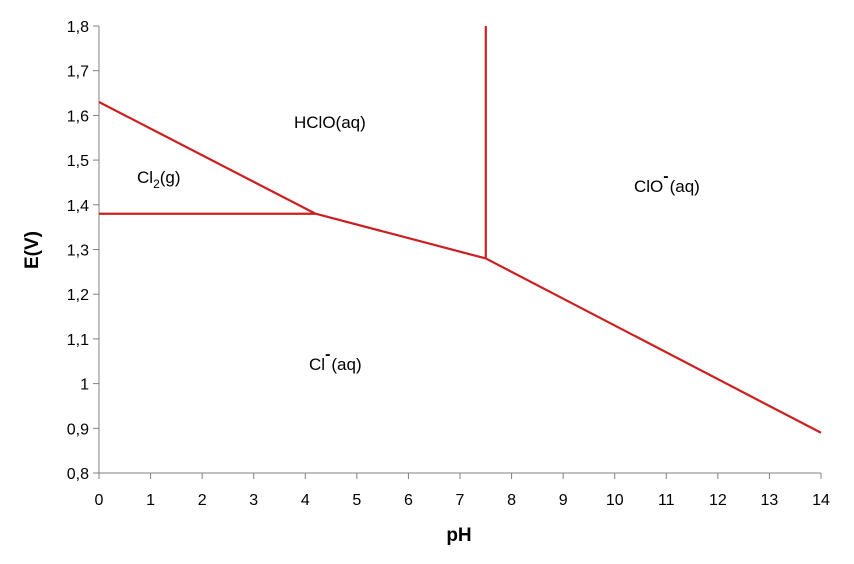 This screenshot has width=854, height=564. I want to click on y-tick-label: 1,8, so click(78, 27).